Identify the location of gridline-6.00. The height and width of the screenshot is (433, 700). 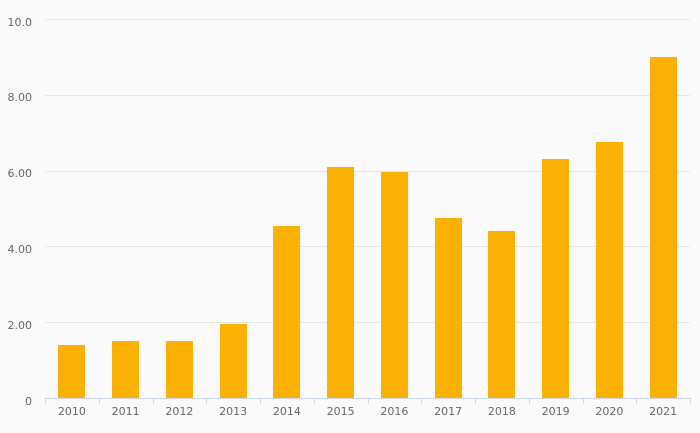
(367, 171).